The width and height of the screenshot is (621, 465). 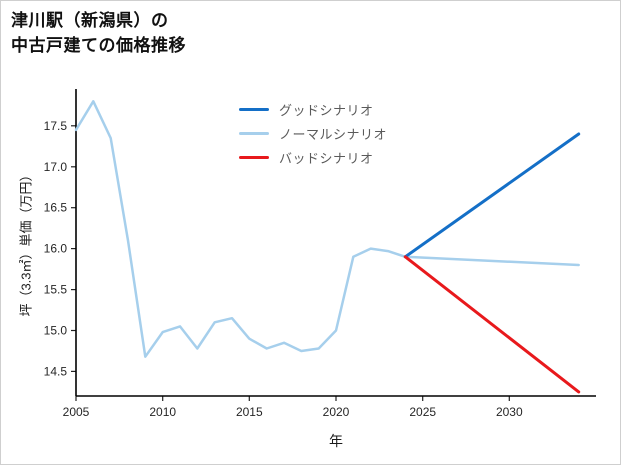 I want to click on y-tick-label: 15.0, so click(x=56, y=331).